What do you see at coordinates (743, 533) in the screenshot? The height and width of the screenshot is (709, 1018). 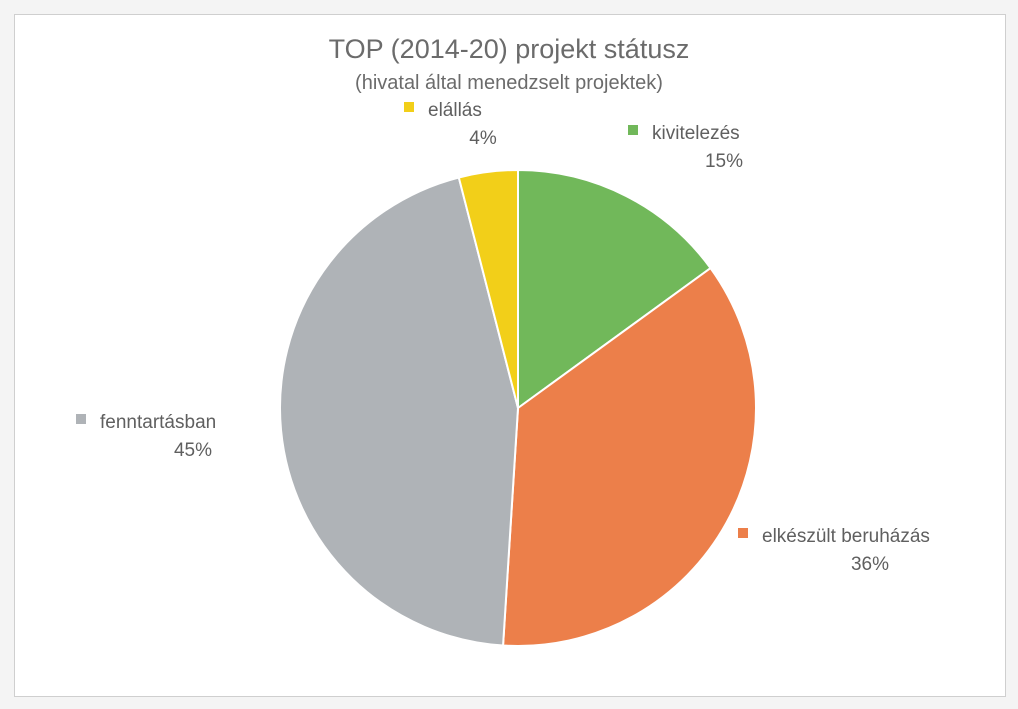 I see `legend-key-elkeszult-beruhazas` at bounding box center [743, 533].